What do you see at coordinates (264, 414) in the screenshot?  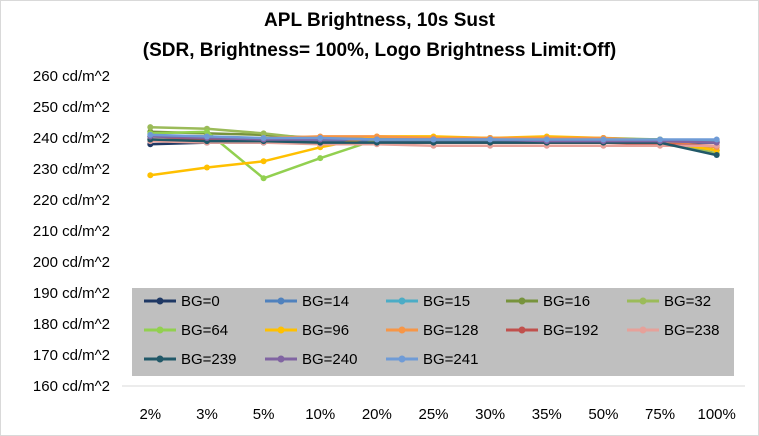 I see `x-tick-label: 5%` at bounding box center [264, 414].